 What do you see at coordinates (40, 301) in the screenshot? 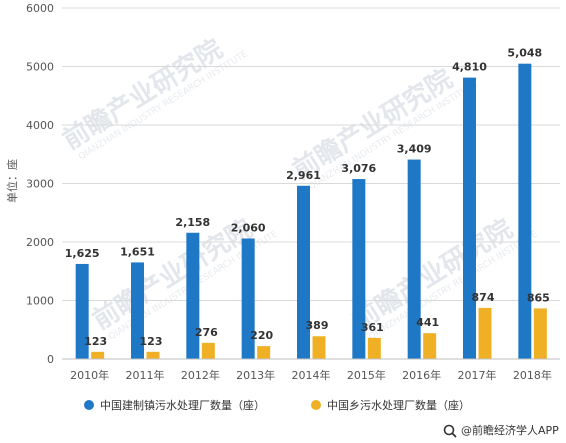
I see `y-tick-label: 1000` at bounding box center [40, 301].